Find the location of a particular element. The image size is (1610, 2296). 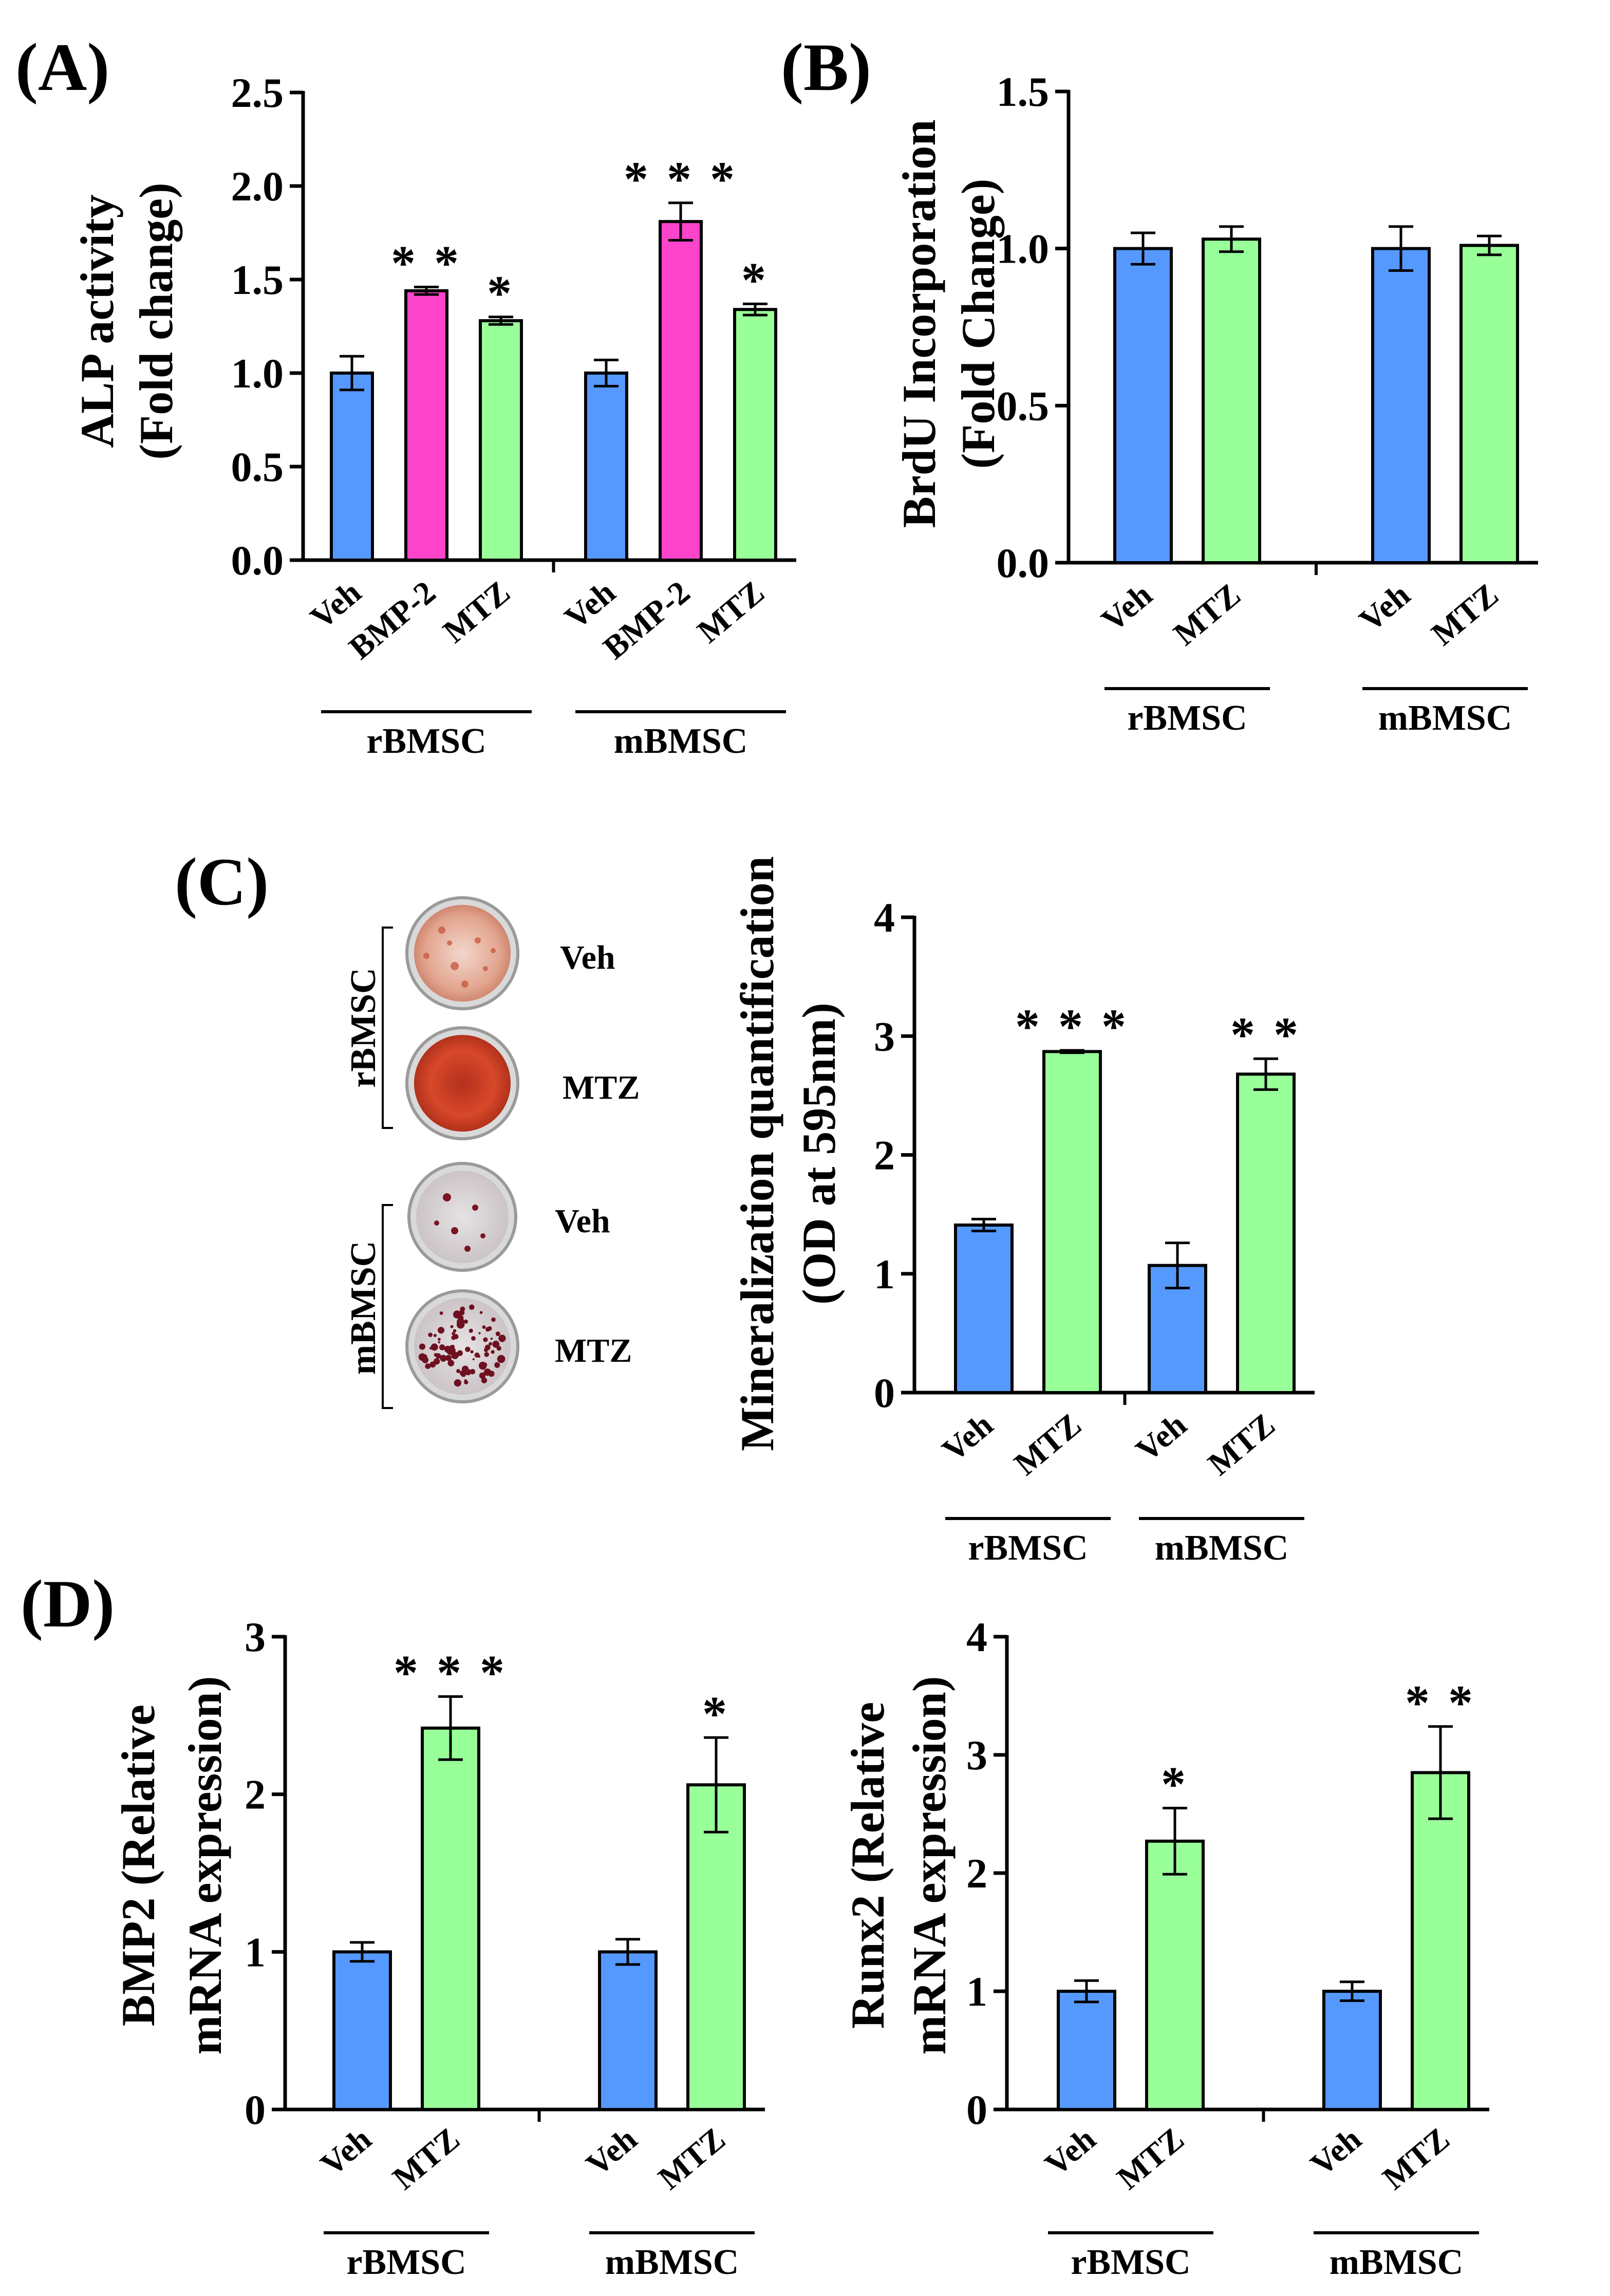

y-tick-label: 1.0 is located at coordinates (257, 374).